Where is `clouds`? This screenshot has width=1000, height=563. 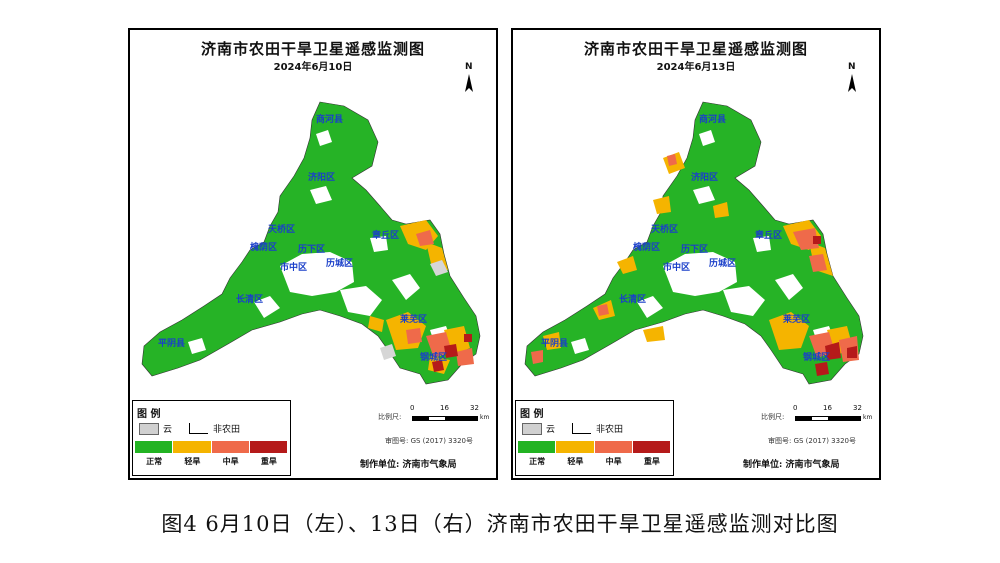 clouds is located at coordinates (414, 310).